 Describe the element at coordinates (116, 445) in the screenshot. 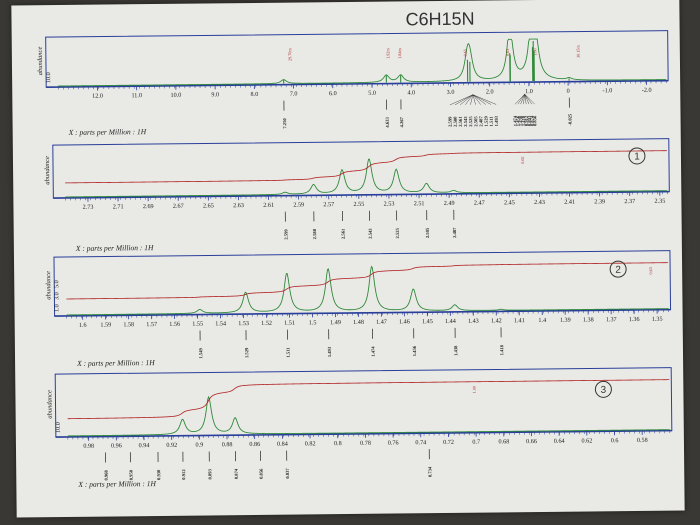

I see `x-tick-label: 0.96` at that location.